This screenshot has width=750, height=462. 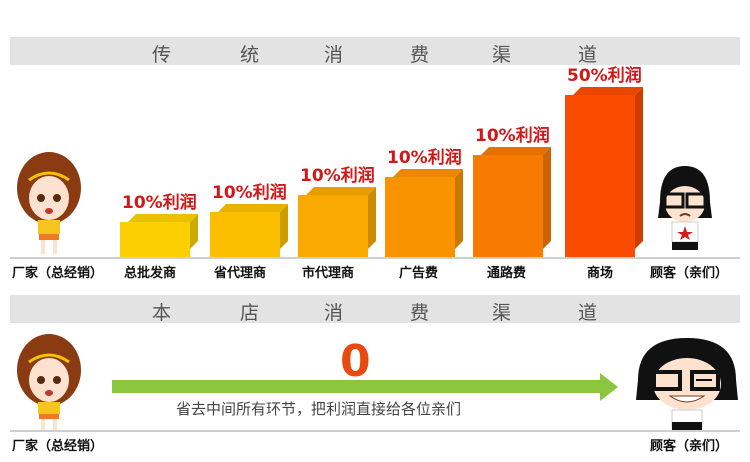 I want to click on stage-label: 通路费, so click(x=507, y=273).